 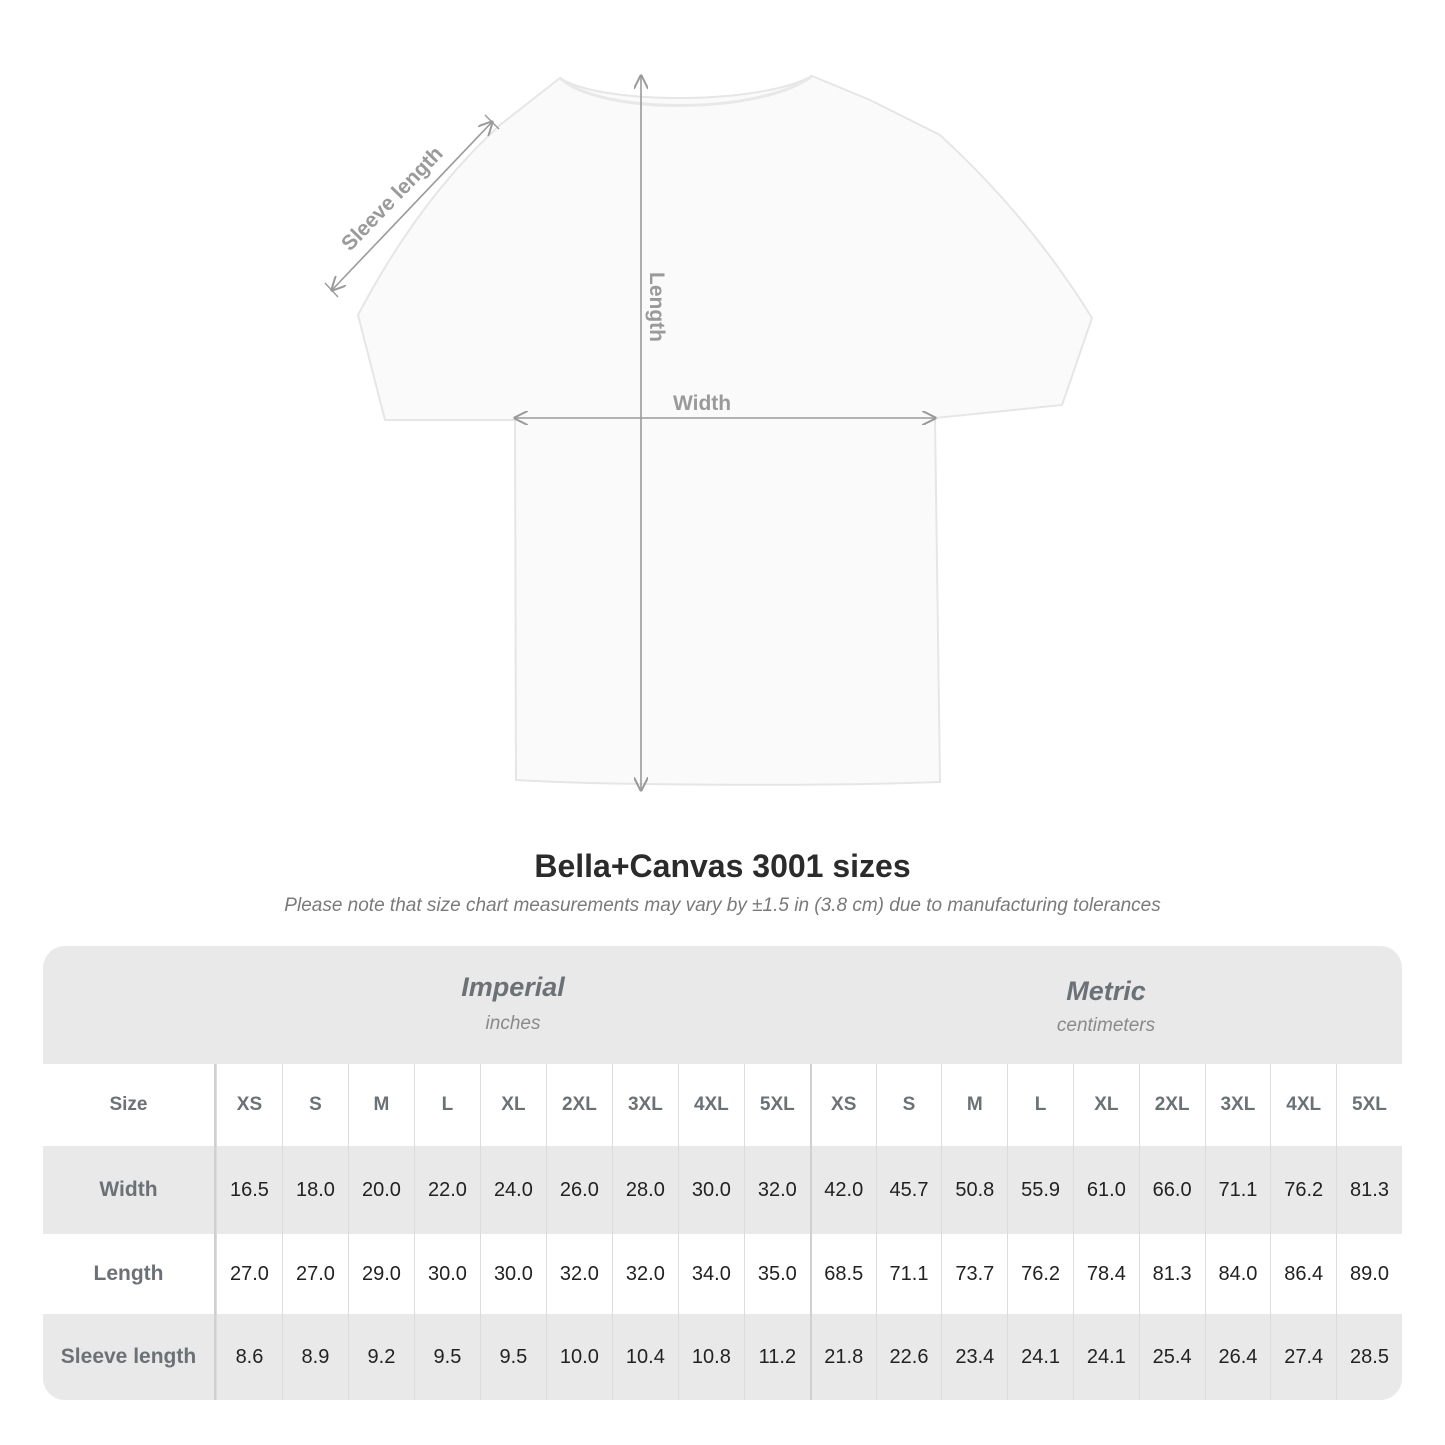 What do you see at coordinates (1237, 1105) in the screenshot?
I see `metric-size-header: 3XL` at bounding box center [1237, 1105].